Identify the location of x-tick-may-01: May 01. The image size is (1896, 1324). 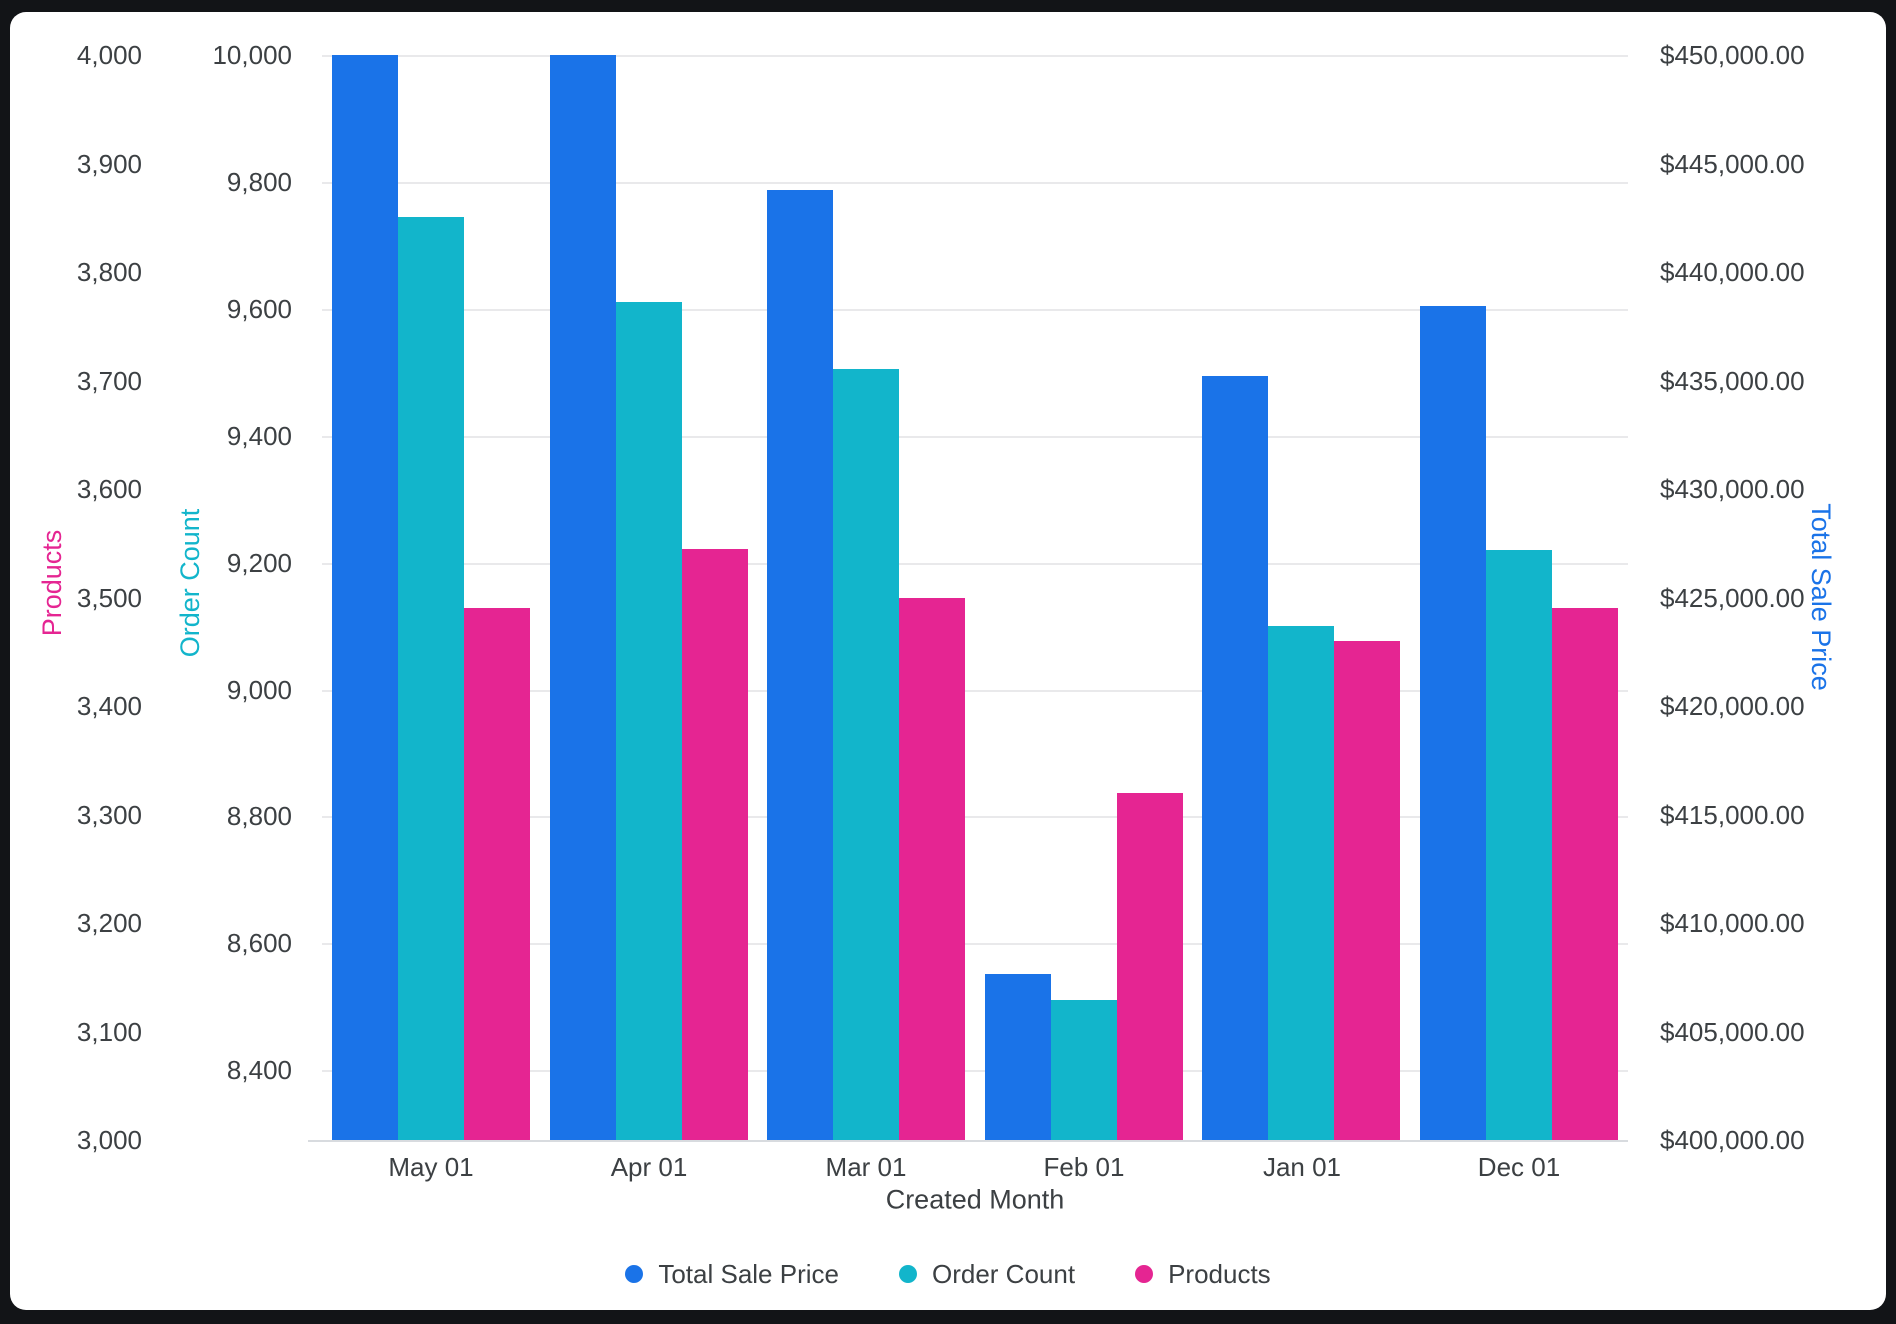
(431, 1167).